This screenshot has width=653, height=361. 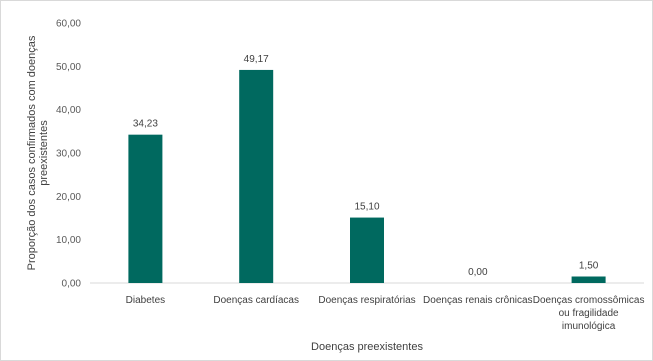 I want to click on y-tick-label: 60,00, so click(x=68, y=24).